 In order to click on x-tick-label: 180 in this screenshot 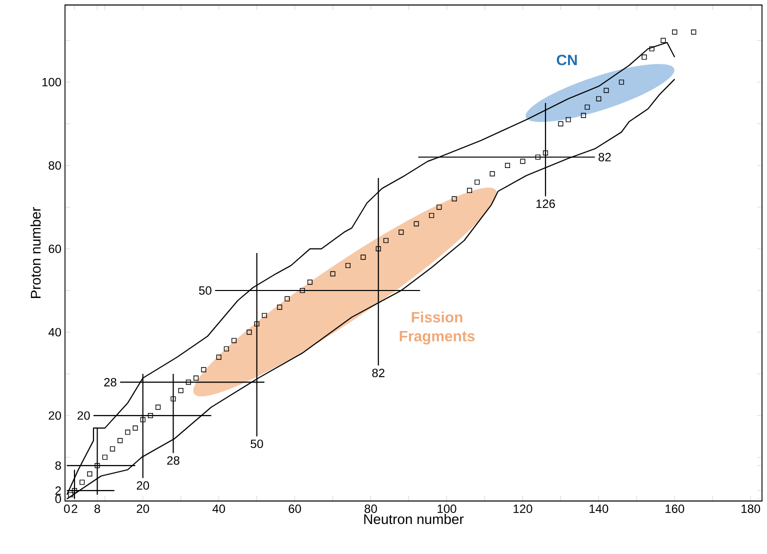, I will do `click(751, 508)`.